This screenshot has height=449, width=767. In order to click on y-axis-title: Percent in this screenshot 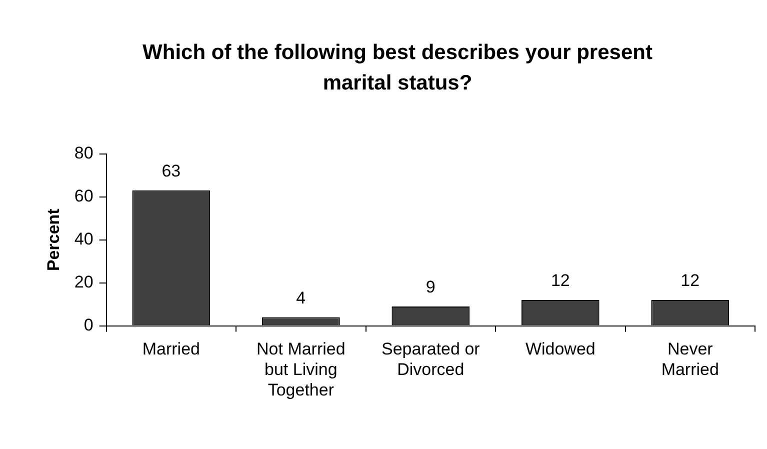, I will do `click(53, 240)`.